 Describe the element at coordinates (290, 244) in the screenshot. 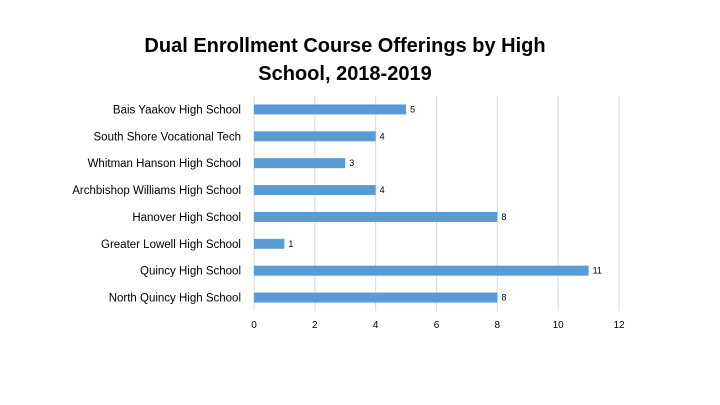

I see `data-label: 1` at that location.